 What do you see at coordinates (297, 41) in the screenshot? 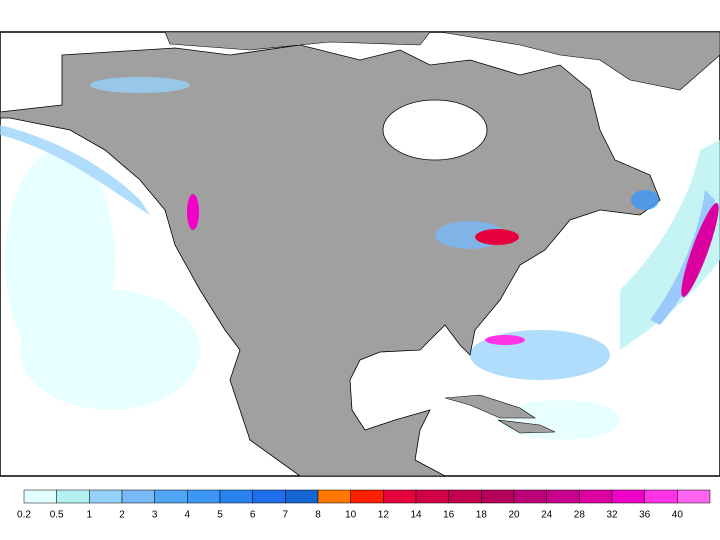
I see `arctic-islands` at bounding box center [297, 41].